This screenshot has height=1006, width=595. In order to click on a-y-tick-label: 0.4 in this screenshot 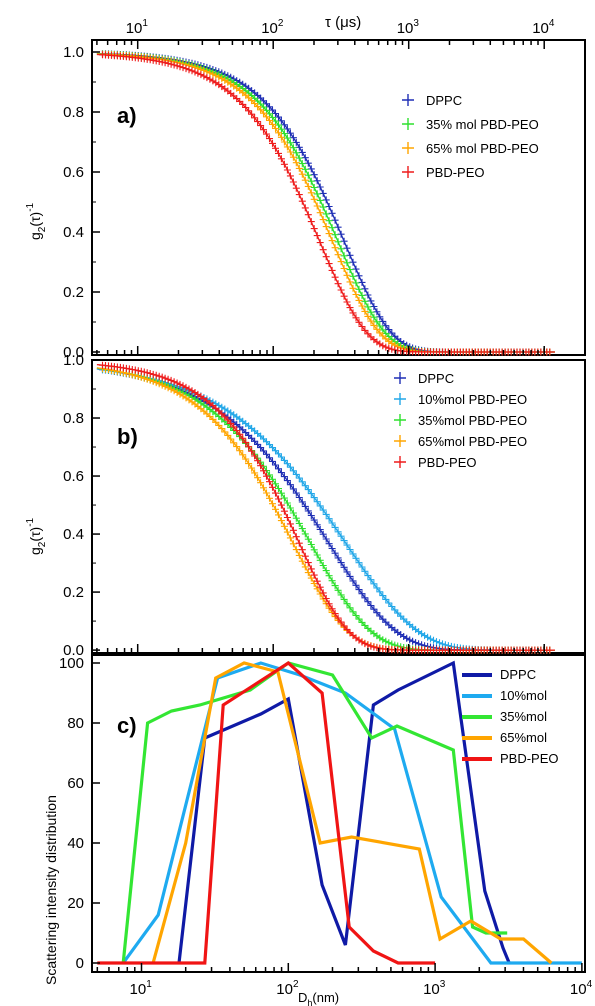, I will do `click(73, 232)`.